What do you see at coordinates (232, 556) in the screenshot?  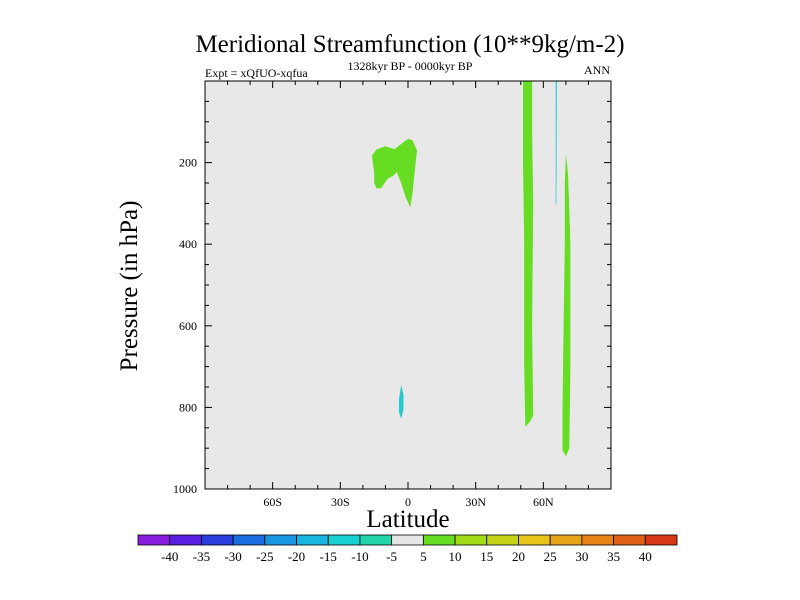 I see `colorbar-label: -30` at bounding box center [232, 556].